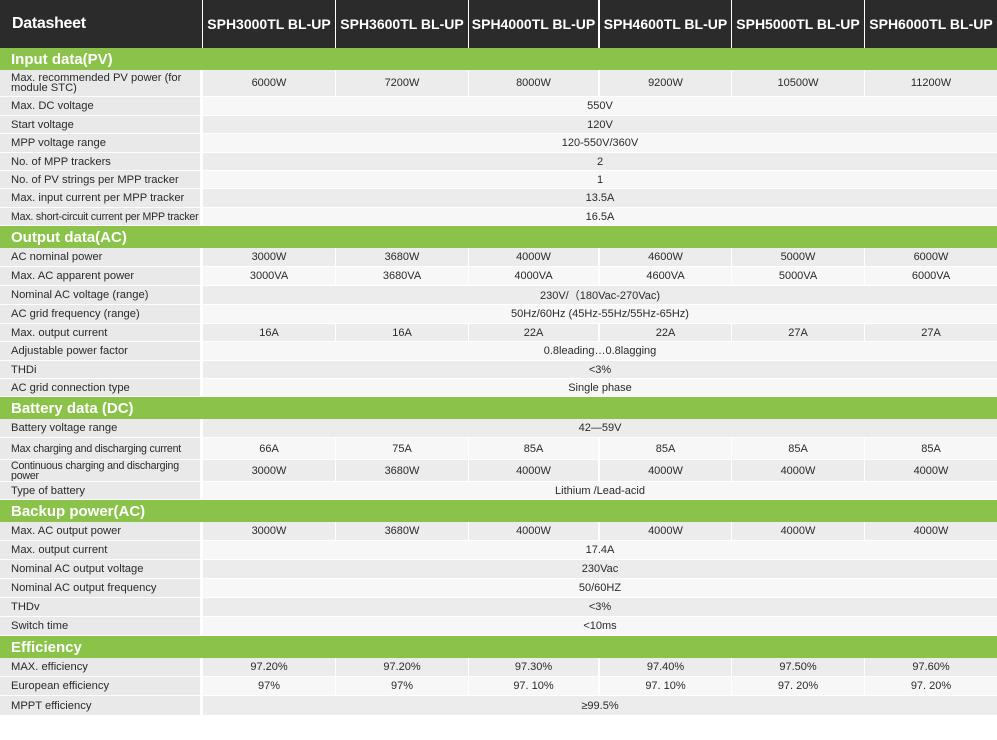 The height and width of the screenshot is (740, 997). What do you see at coordinates (665, 667) in the screenshot?
I see `value-cell: 97.40%` at bounding box center [665, 667].